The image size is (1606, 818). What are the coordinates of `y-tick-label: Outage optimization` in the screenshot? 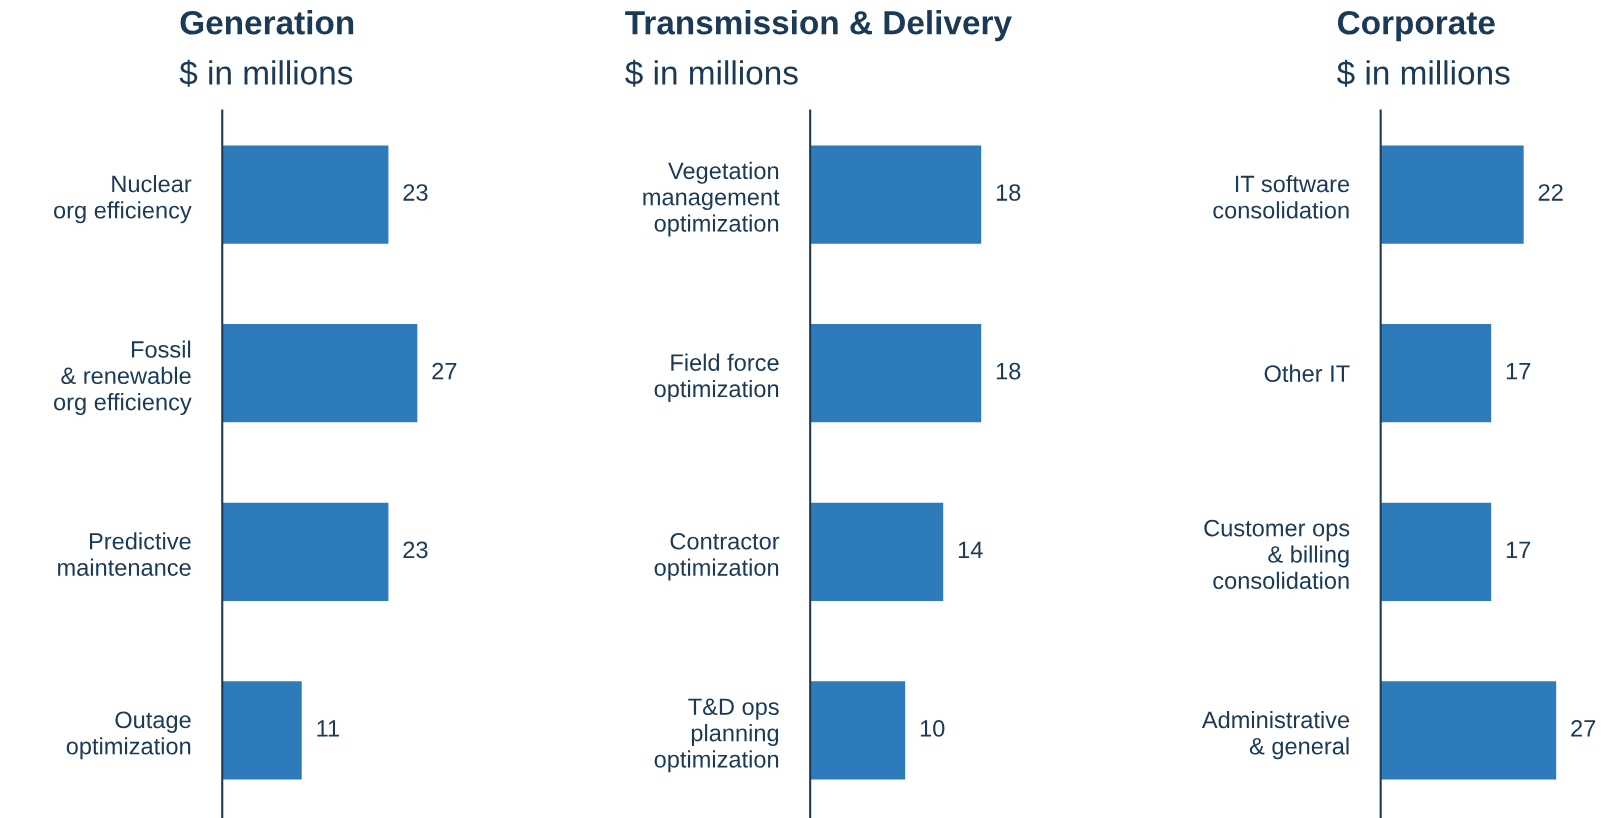 It's located at (128, 735).